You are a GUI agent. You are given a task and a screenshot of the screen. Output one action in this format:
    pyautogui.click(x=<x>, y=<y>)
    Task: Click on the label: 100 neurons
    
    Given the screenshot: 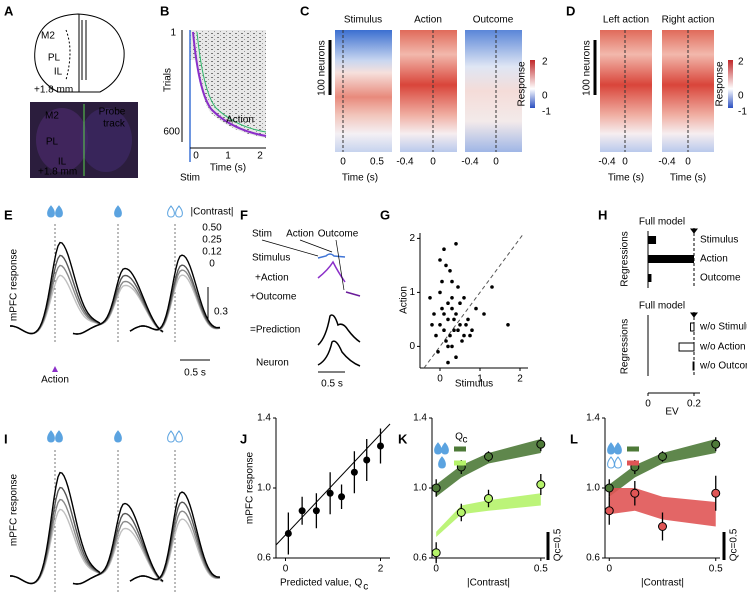 What is the action you would take?
    pyautogui.click(x=587, y=68)
    